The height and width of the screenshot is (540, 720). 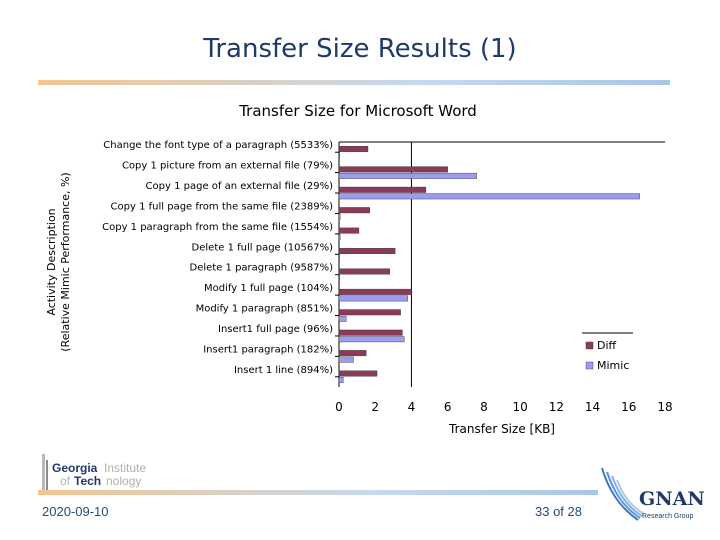 I want to click on x-tick-label: 18, so click(x=664, y=407).